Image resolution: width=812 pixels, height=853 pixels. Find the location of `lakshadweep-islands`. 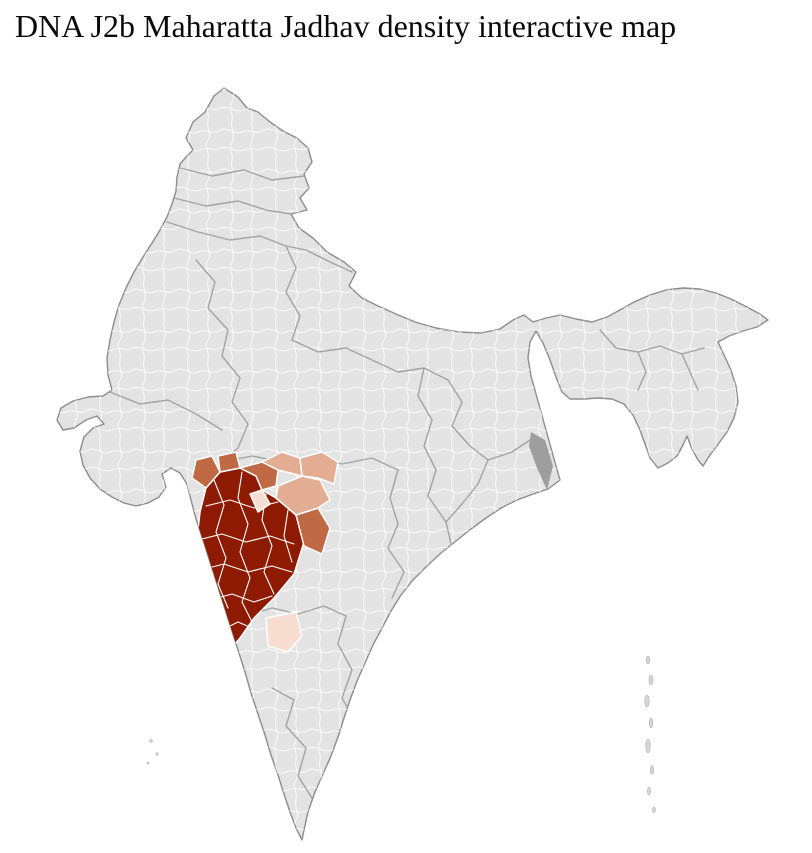

lakshadweep-islands is located at coordinates (152, 752).